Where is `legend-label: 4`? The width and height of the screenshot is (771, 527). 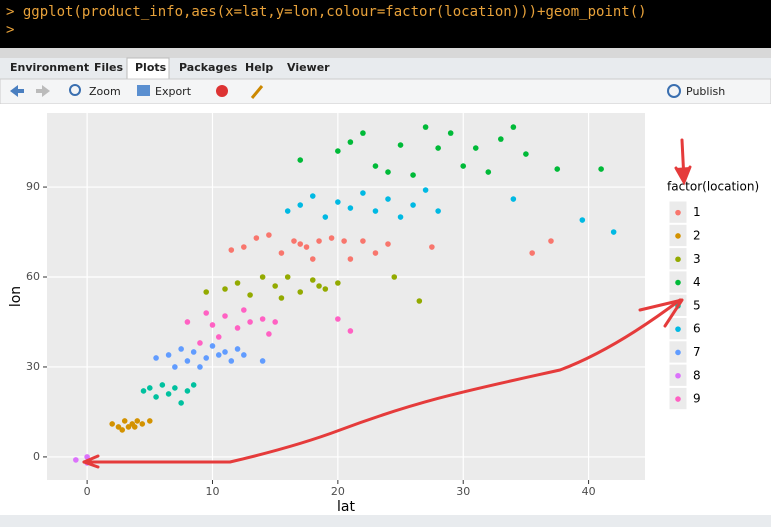 legend-label: 4 is located at coordinates (697, 282).